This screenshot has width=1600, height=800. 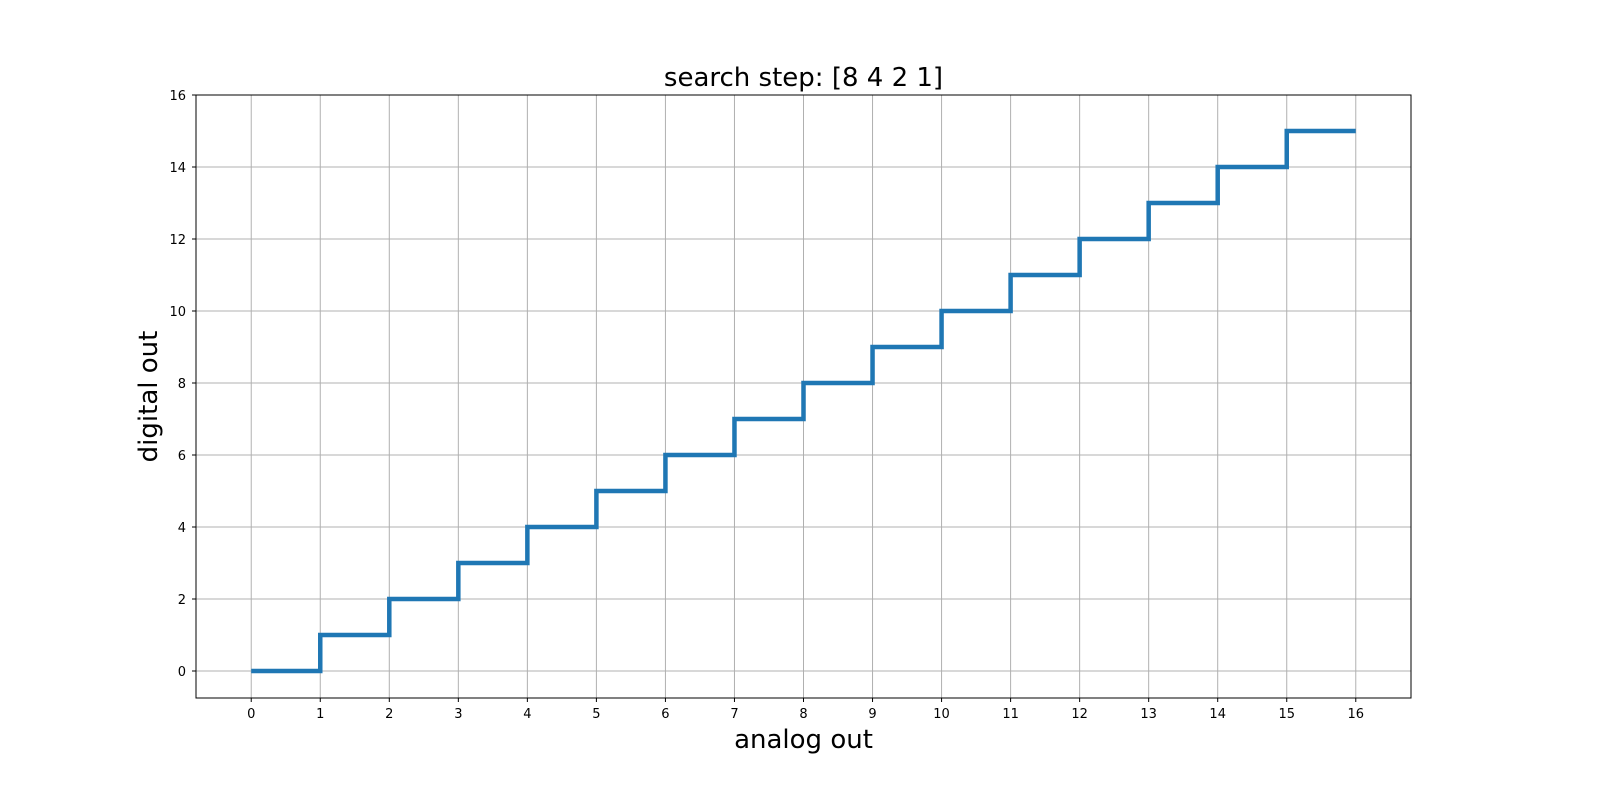 What do you see at coordinates (1217, 714) in the screenshot?
I see `x-tick-label: 14` at bounding box center [1217, 714].